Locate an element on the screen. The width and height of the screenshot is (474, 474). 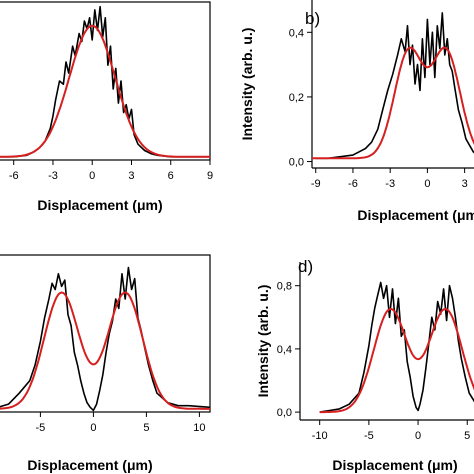
plot-frame is located at coordinates (105, 333).